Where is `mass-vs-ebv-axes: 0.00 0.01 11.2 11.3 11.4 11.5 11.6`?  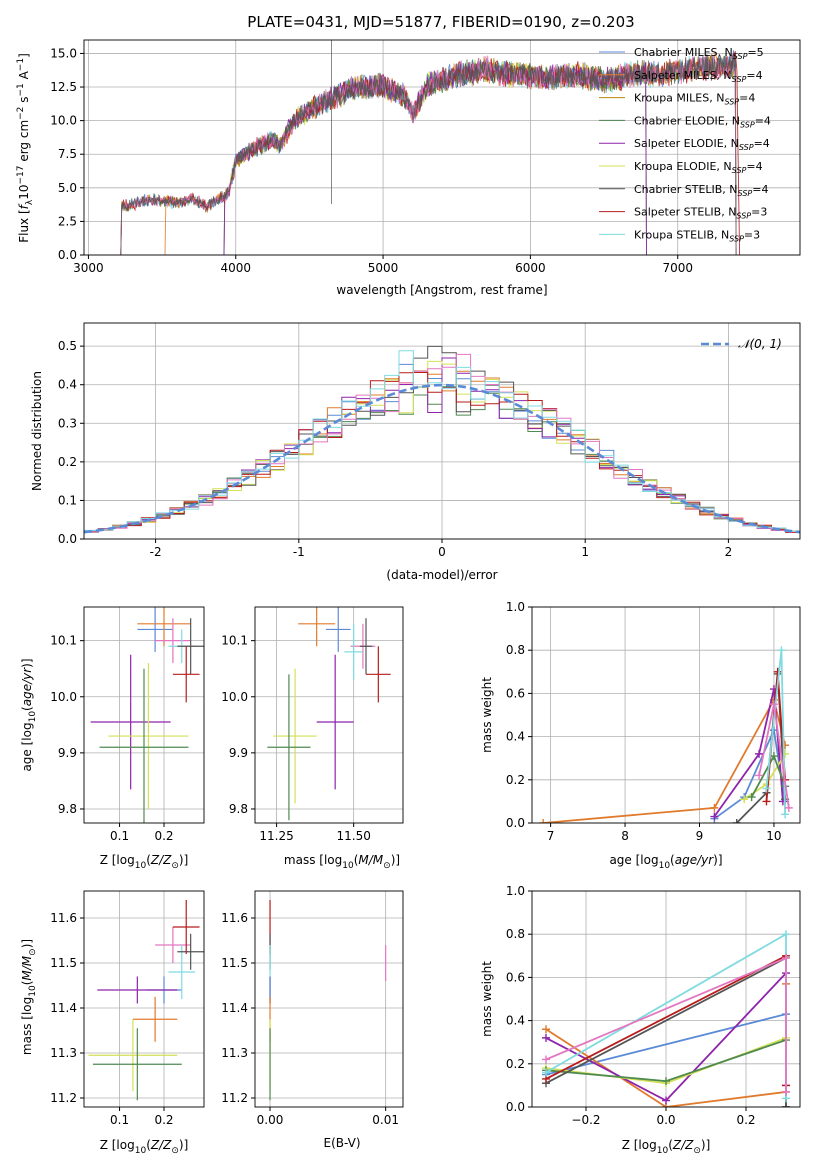 mass-vs-ebv-axes: 0.00 0.01 11.2 11.3 11.4 11.5 11.6 is located at coordinates (312, 1009).